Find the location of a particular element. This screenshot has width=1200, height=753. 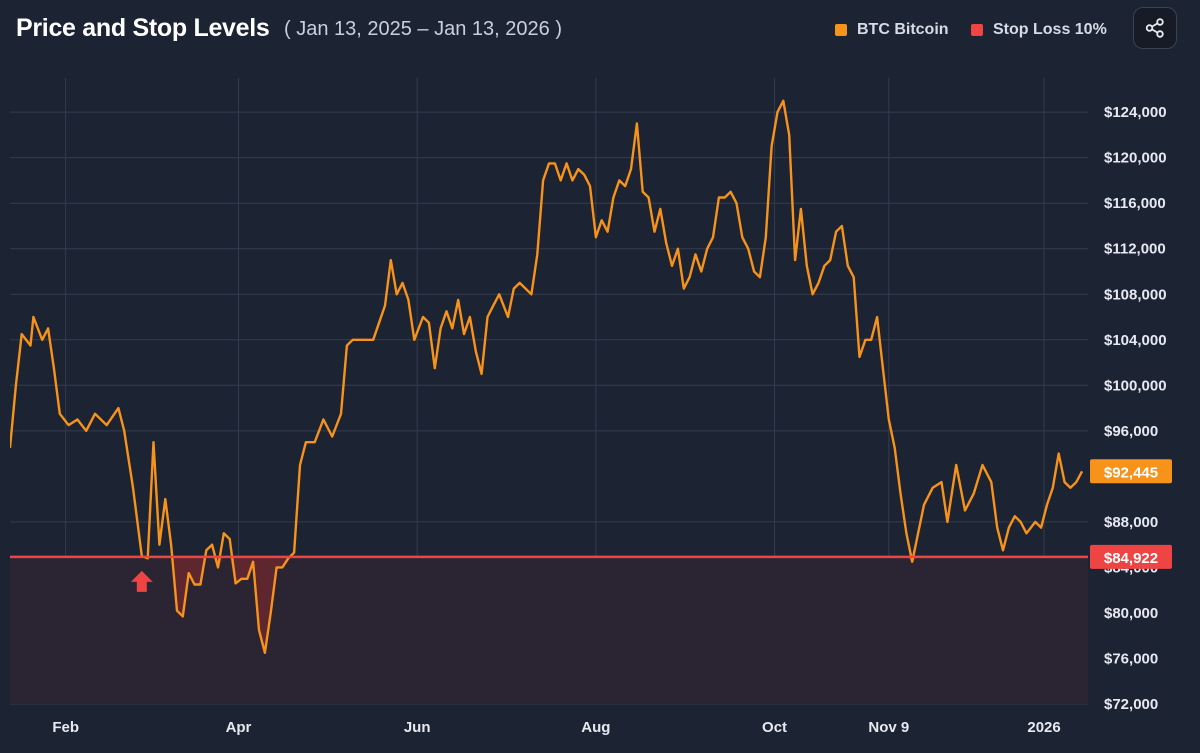

y-tick-label: $88,000 is located at coordinates (1131, 522).